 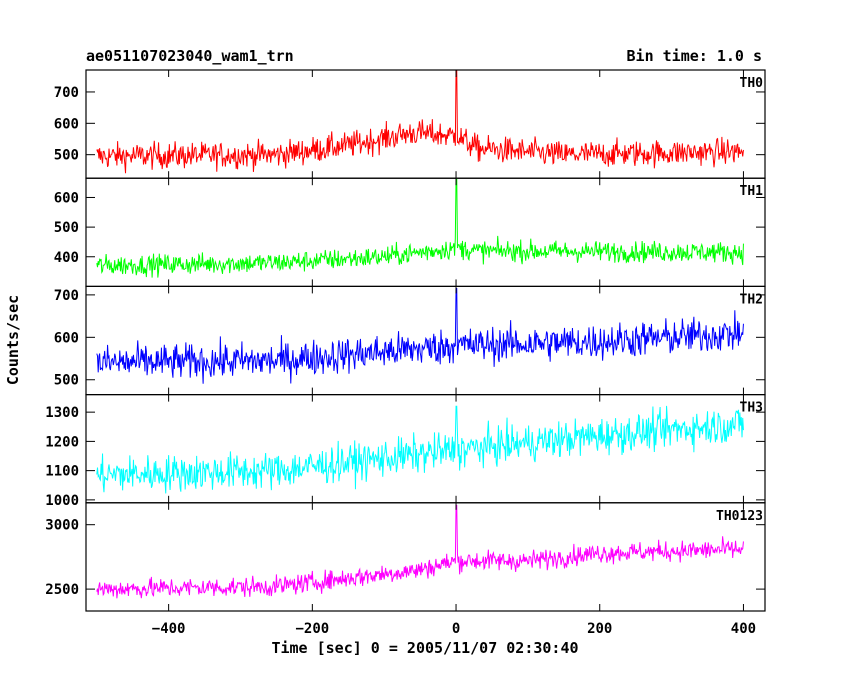 I want to click on panel-label-th0: TH0, so click(x=752, y=83).